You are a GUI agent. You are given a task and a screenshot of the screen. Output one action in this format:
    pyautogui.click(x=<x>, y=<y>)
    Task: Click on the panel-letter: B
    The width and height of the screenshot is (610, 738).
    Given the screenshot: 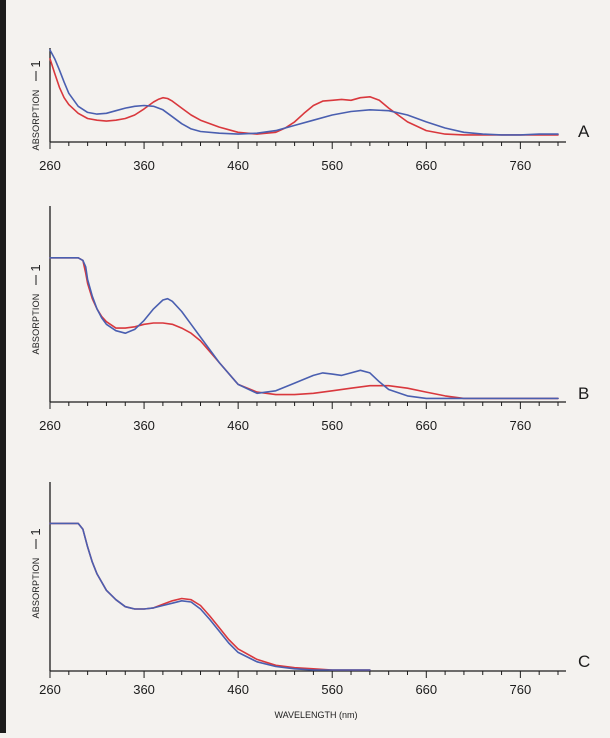 What is the action you would take?
    pyautogui.click(x=583, y=393)
    